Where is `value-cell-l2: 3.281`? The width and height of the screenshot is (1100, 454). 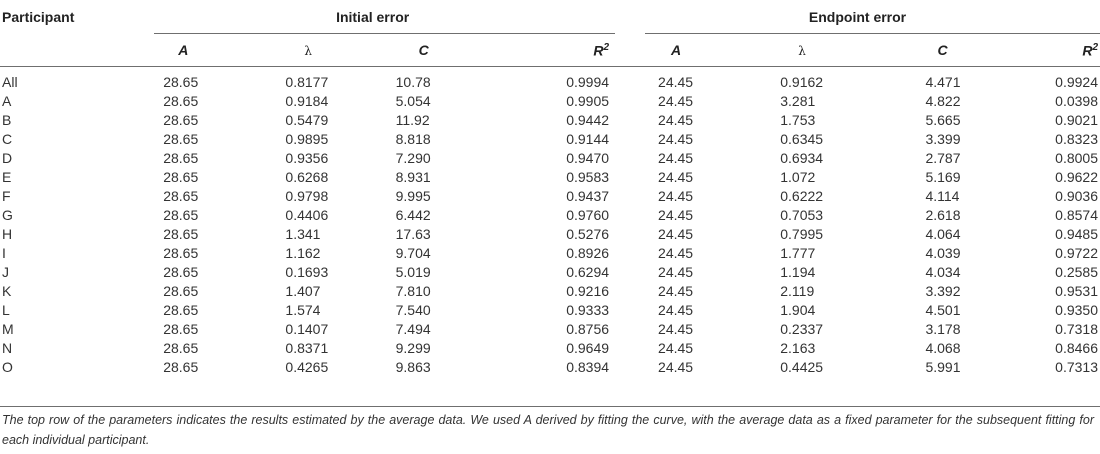 value-cell-l2: 3.281 is located at coordinates (798, 101).